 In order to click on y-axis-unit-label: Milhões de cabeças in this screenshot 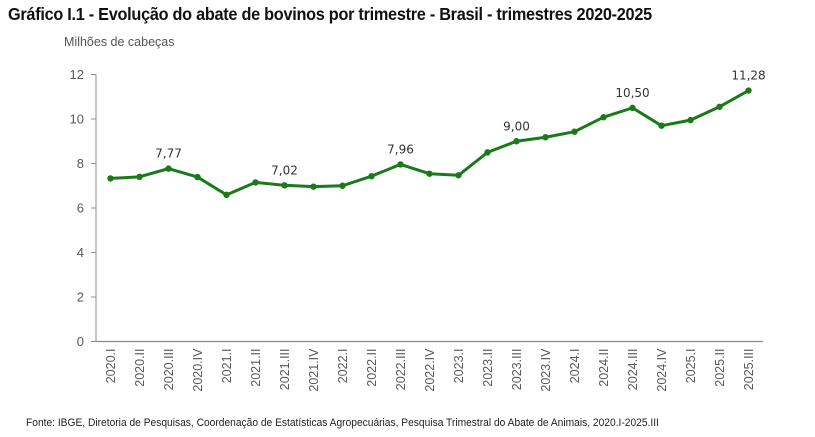, I will do `click(119, 42)`.